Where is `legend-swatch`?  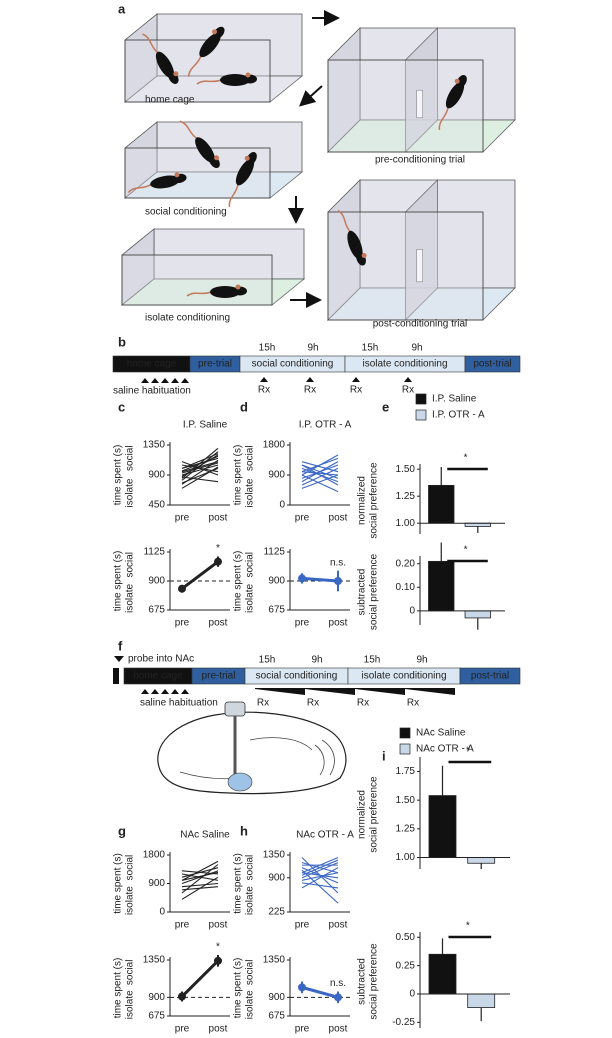
legend-swatch is located at coordinates (421, 399).